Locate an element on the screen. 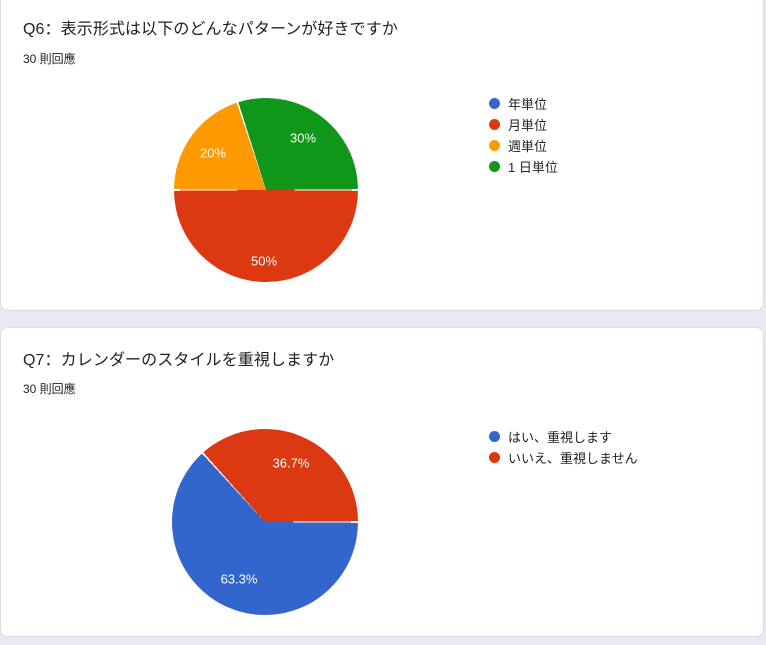 This screenshot has width=766, height=645. question-title-q7: Q7：カレンダーのスタイルを重視しますか is located at coordinates (179, 360).